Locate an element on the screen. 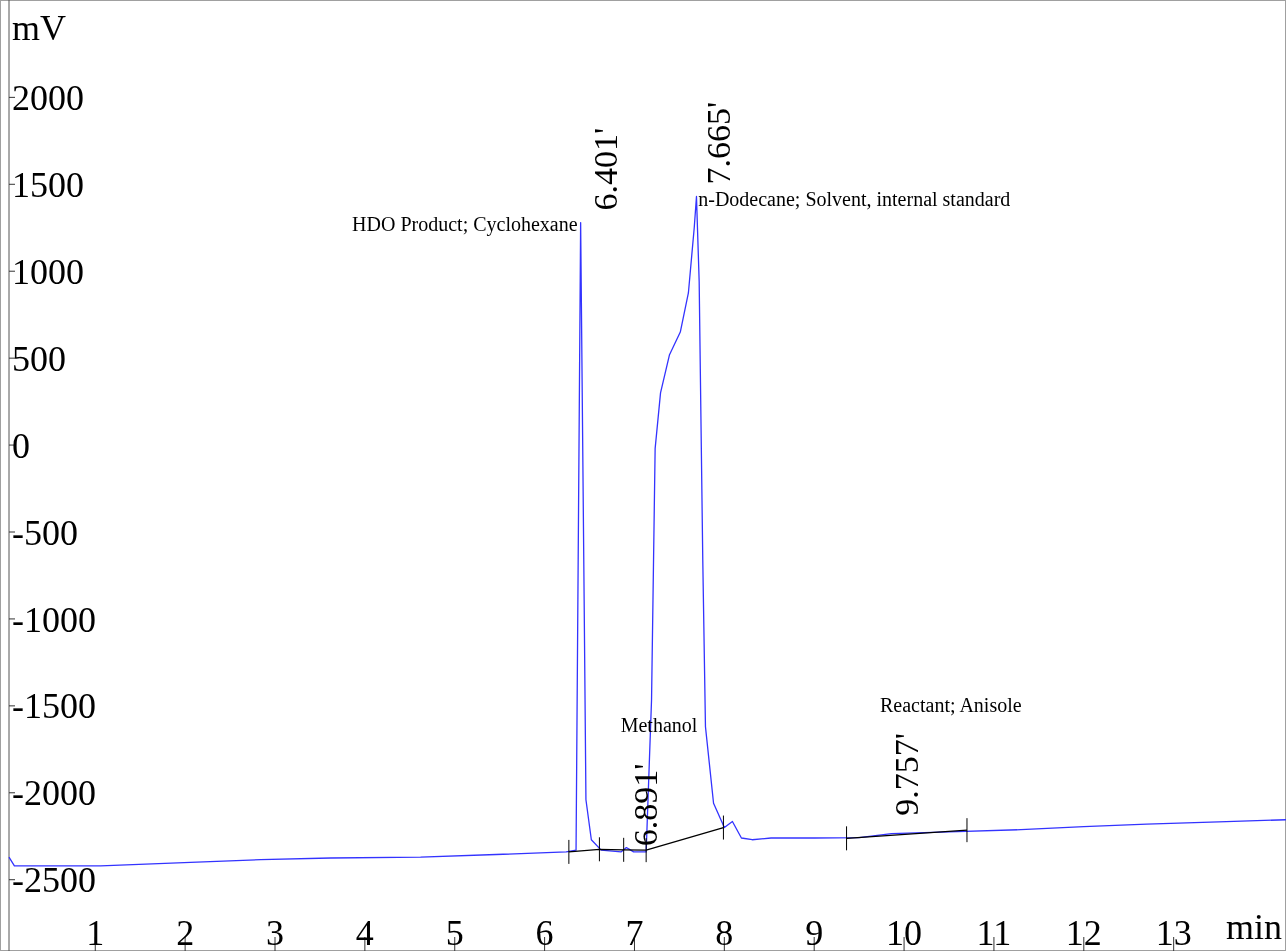 This screenshot has height=951, width=1286. annotation: Reactant; Anisole is located at coordinates (951, 705).